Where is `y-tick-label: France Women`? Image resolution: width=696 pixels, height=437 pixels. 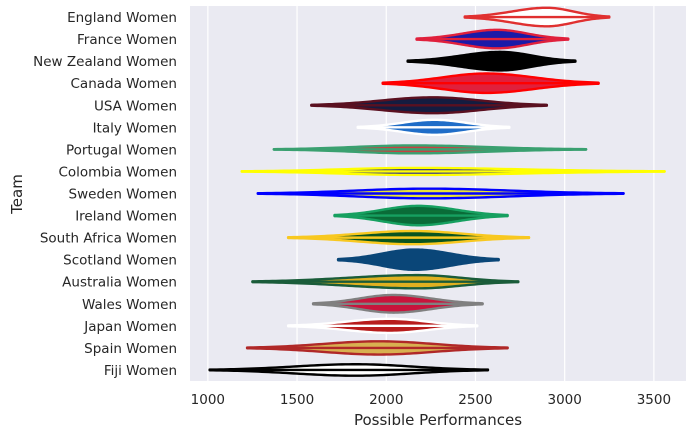 y-tick-label: France Women is located at coordinates (127, 40).